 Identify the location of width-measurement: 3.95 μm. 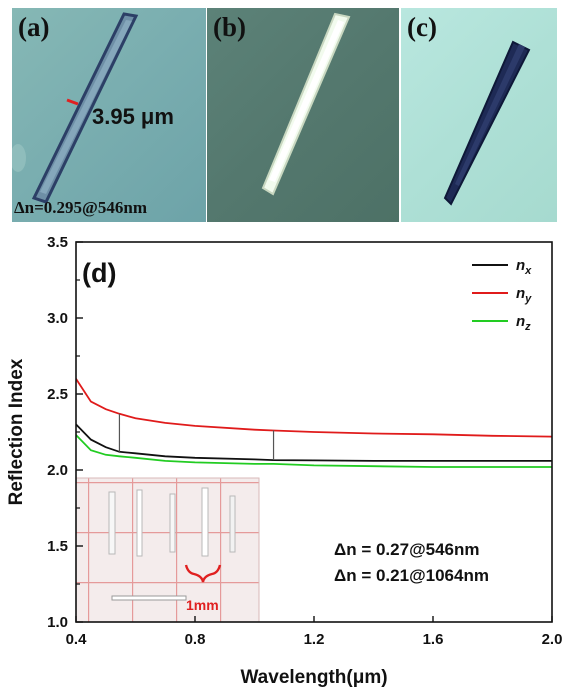
(133, 116).